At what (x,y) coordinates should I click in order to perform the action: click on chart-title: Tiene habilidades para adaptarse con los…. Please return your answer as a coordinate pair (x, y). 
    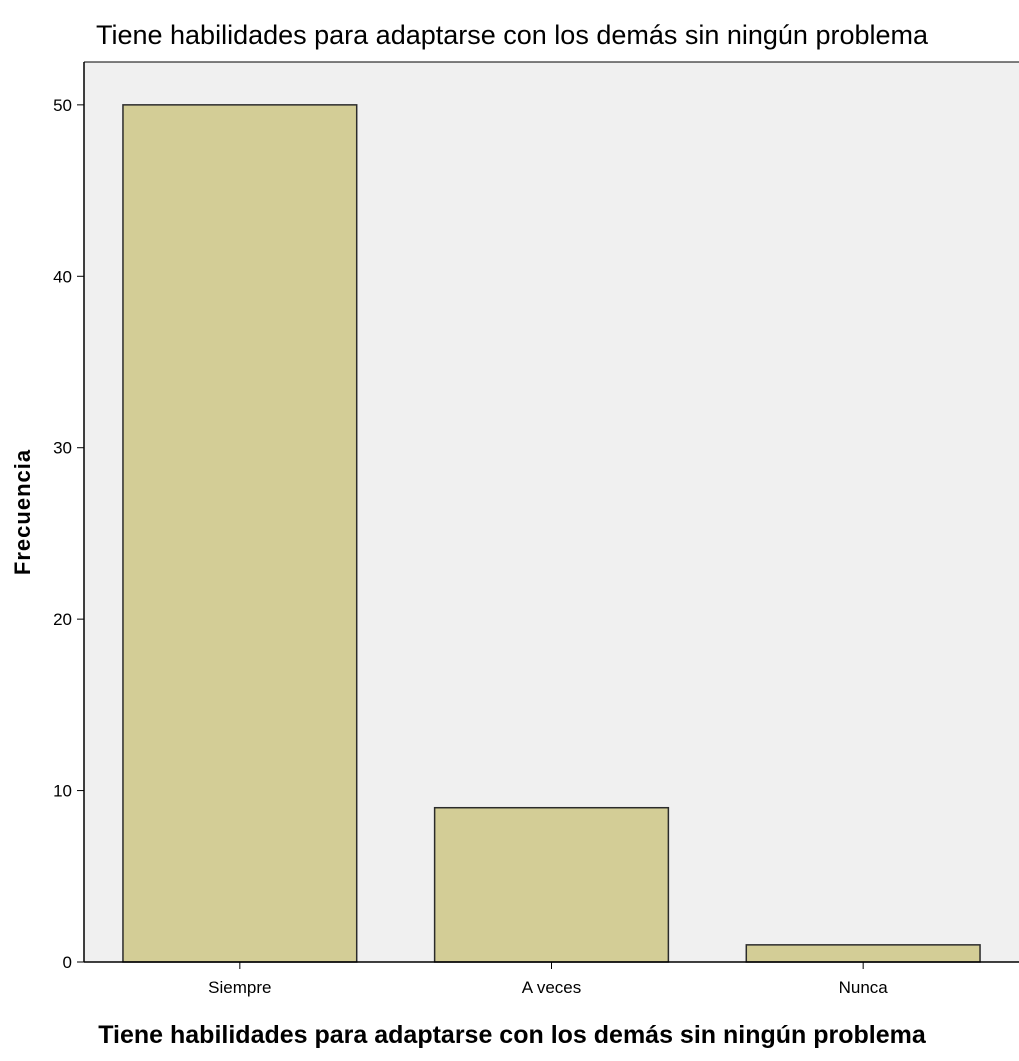
    Looking at the image, I should click on (512, 35).